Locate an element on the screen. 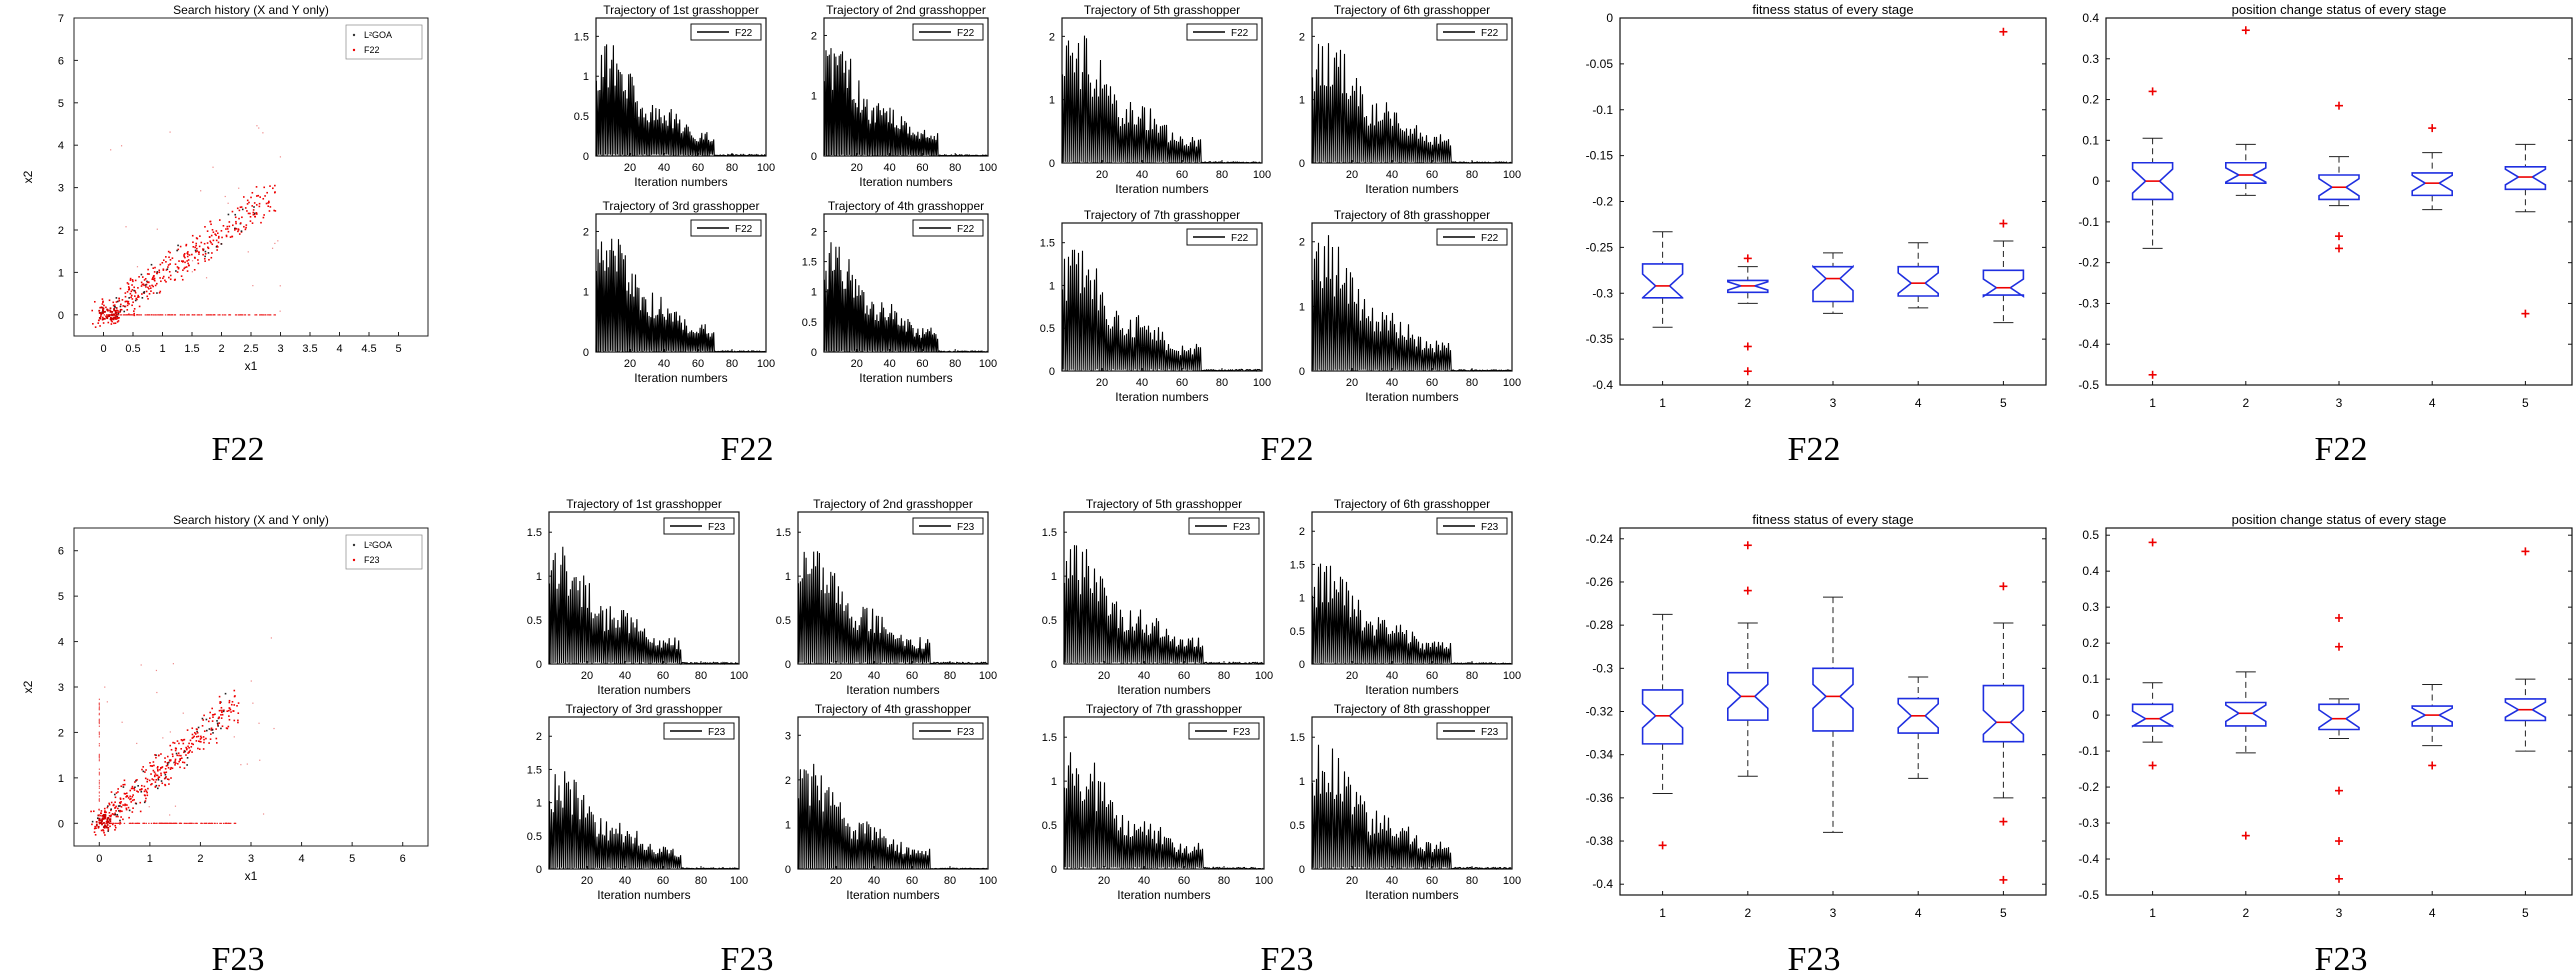  trajectory-x-tick-label: 60 is located at coordinates (698, 168).